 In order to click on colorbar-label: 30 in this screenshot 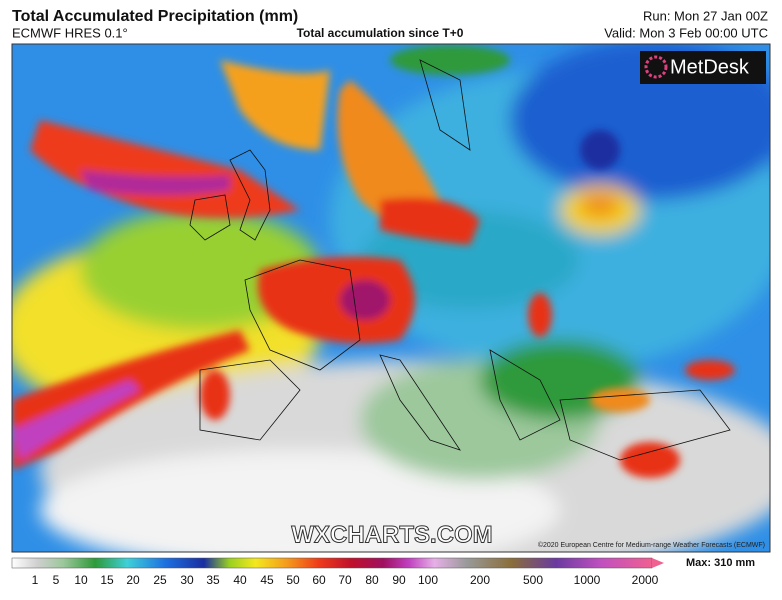, I will do `click(187, 580)`.